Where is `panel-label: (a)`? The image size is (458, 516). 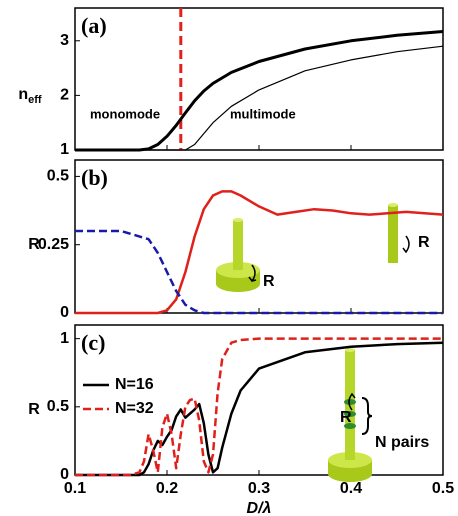
panel-label: (a) is located at coordinates (94, 25).